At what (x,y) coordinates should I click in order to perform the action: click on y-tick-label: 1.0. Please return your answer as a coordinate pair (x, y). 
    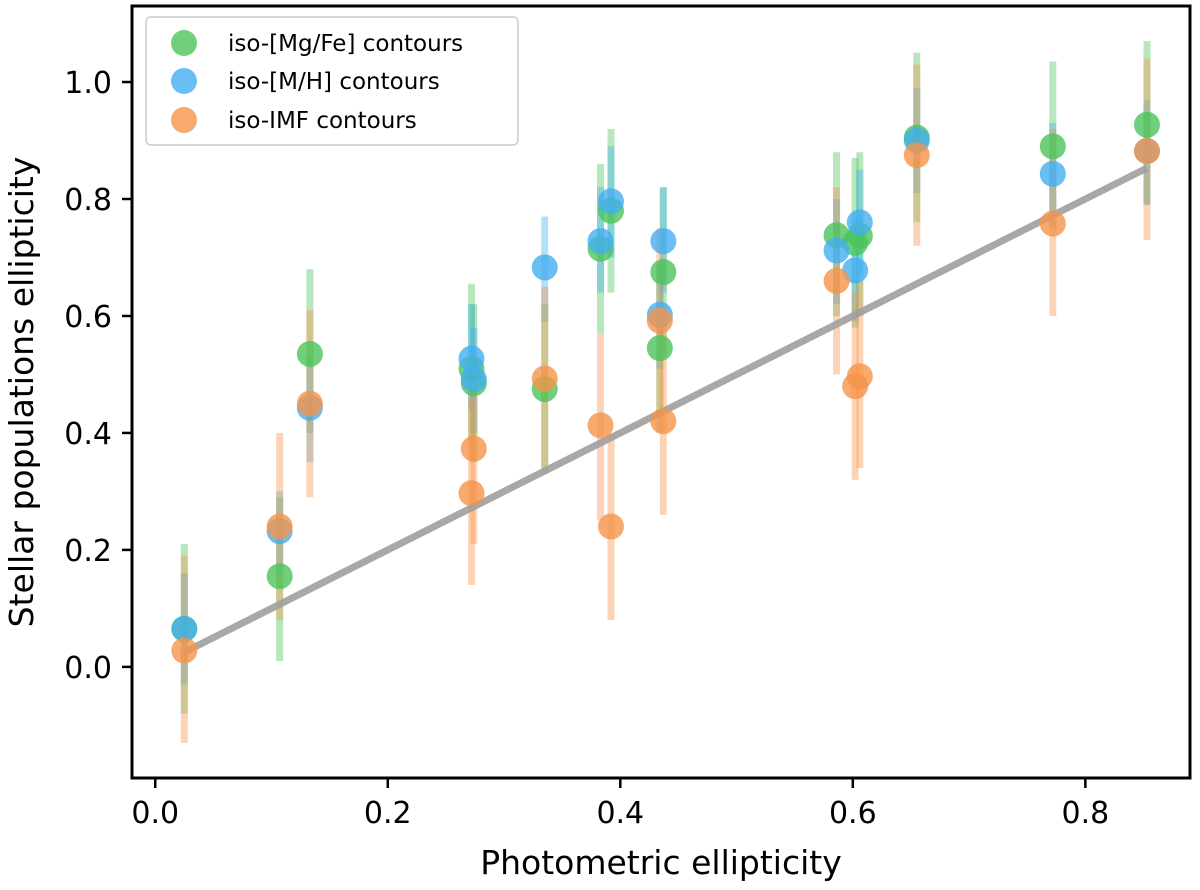
    Looking at the image, I should click on (88, 83).